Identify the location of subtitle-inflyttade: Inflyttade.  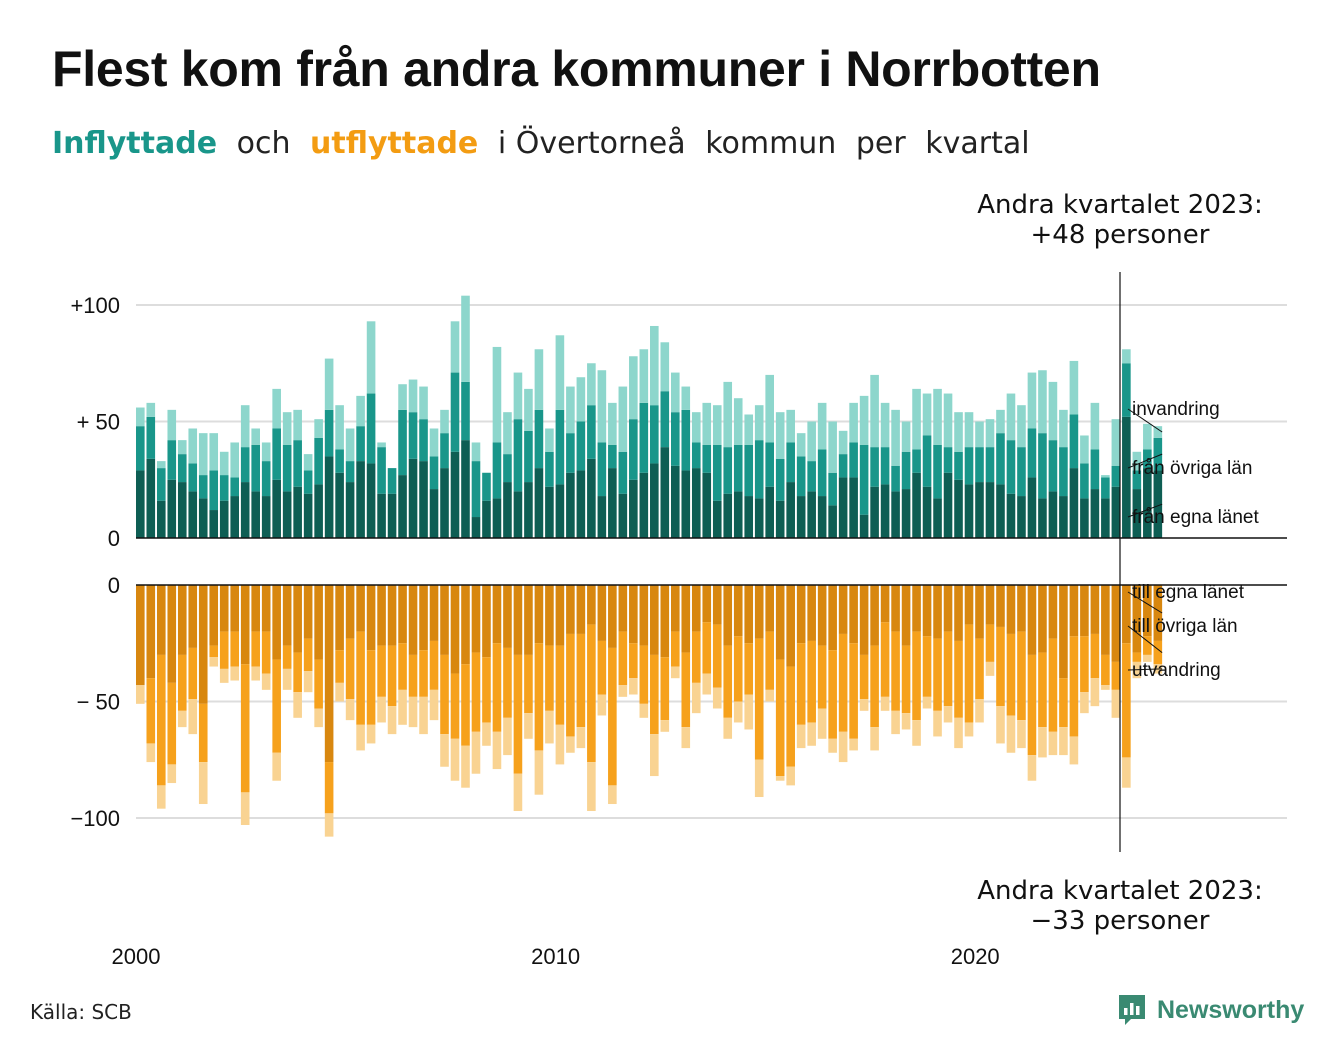
(135, 143).